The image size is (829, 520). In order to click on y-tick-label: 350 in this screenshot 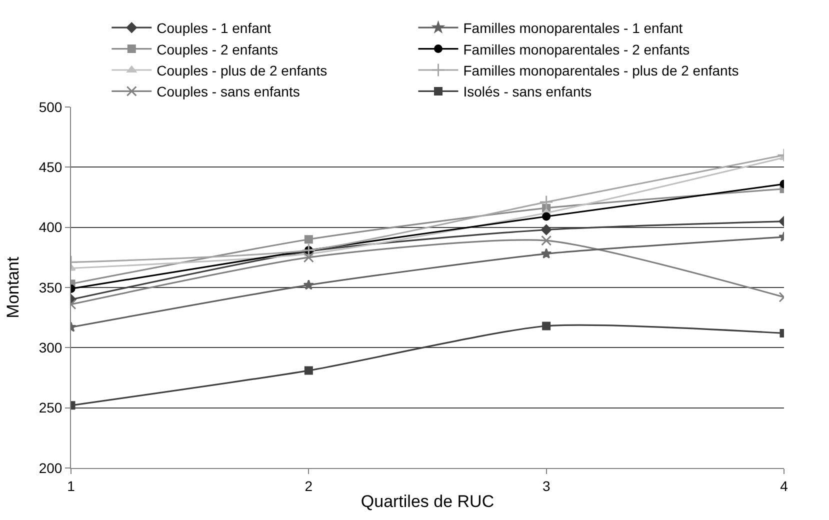, I will do `click(50, 287)`.